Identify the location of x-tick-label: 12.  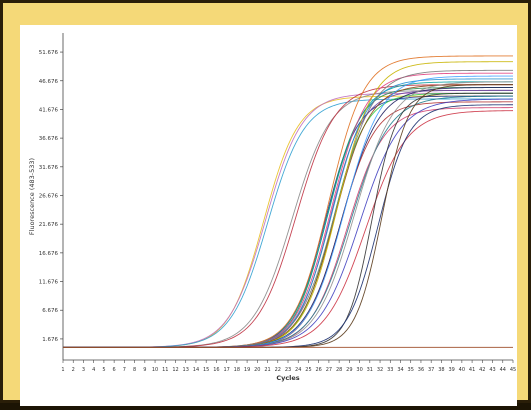
(175, 370).